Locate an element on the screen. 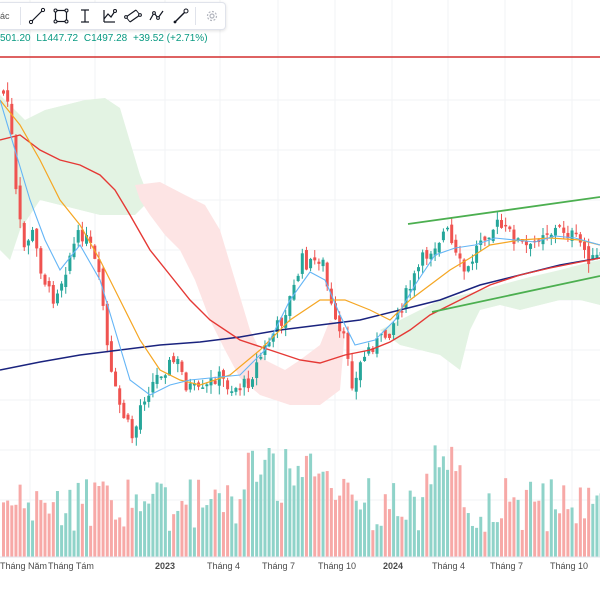 This screenshot has width=600, height=600. long-position-tool is located at coordinates (109, 16).